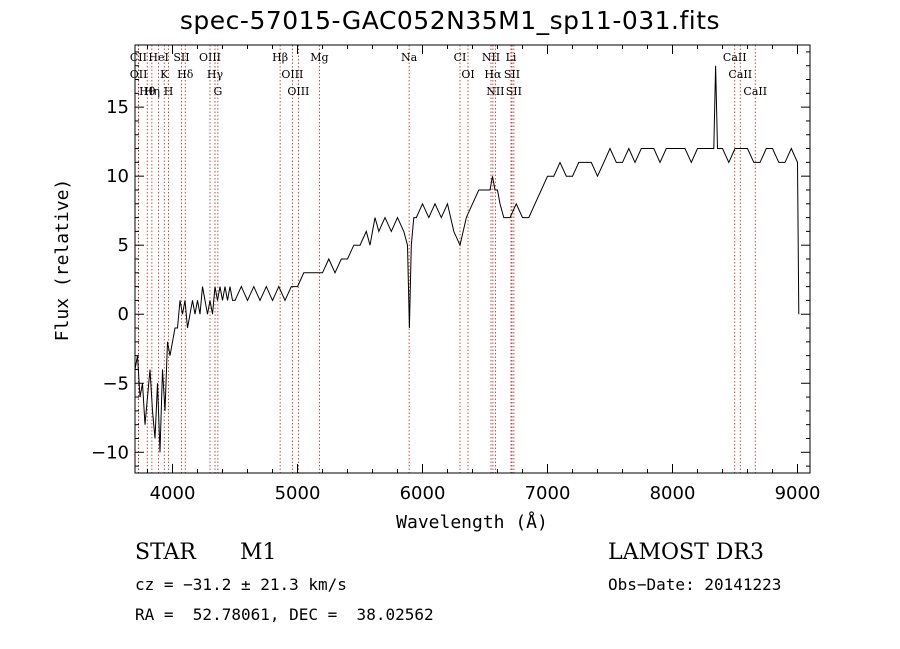  I want to click on x-tick-label: 8000, so click(673, 493).